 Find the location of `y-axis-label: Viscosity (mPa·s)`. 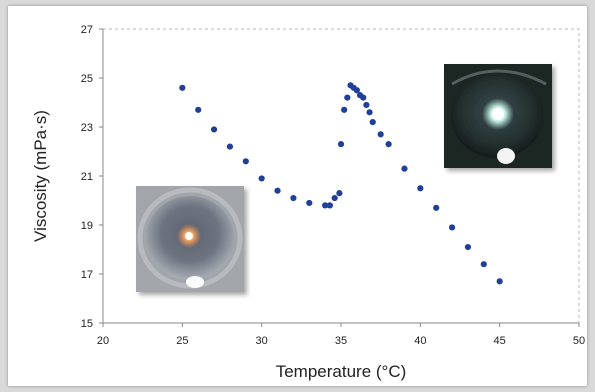

y-axis-label: Viscosity (mPa·s) is located at coordinates (40, 176).